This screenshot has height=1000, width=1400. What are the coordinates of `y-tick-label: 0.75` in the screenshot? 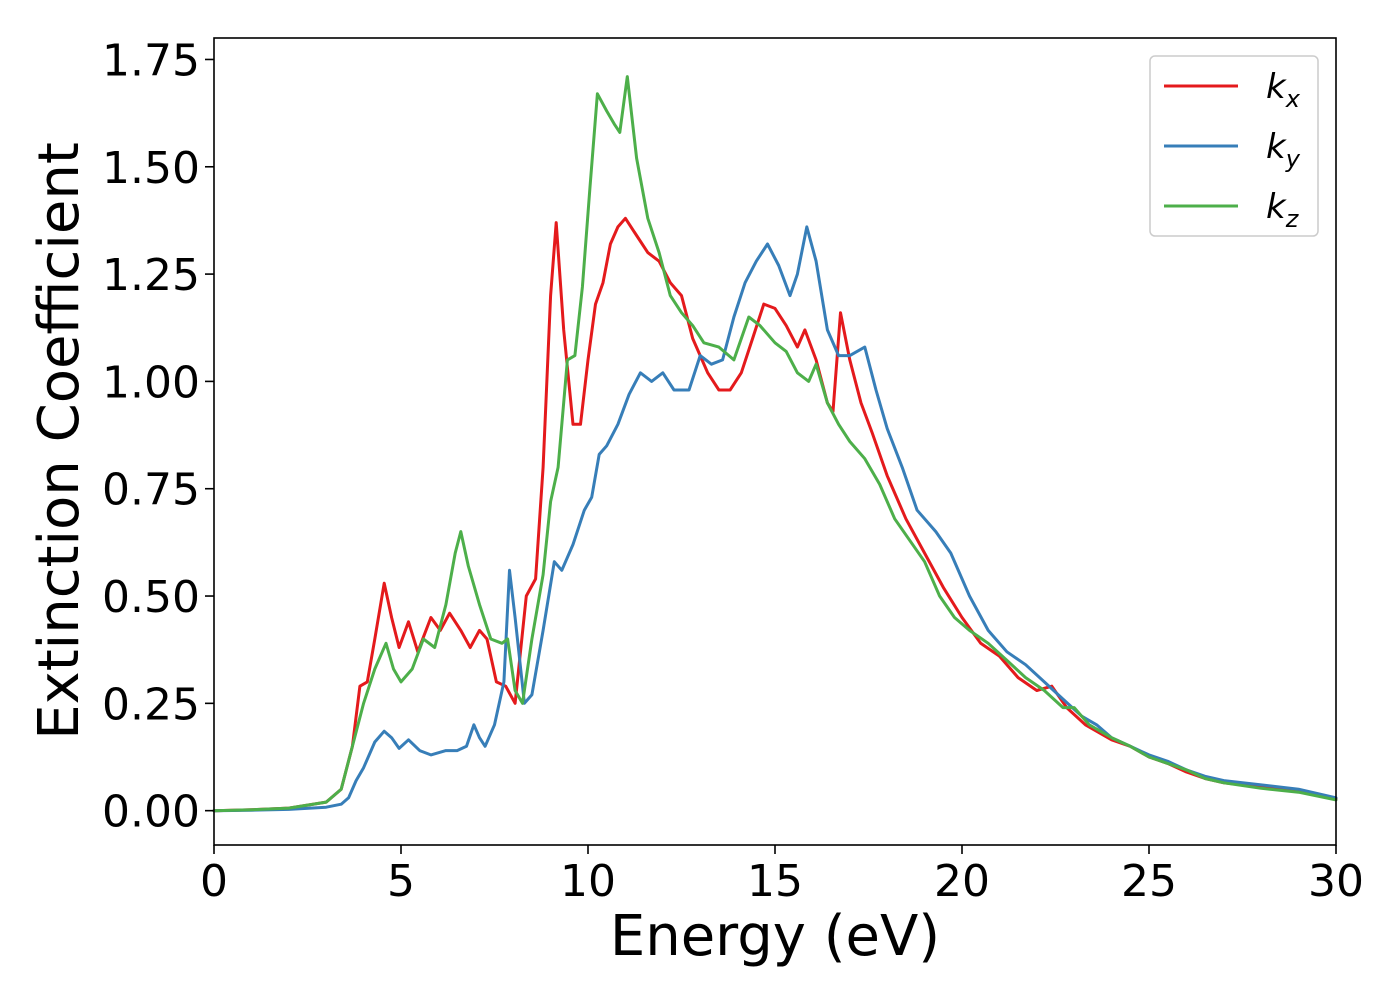 It's located at (151, 490).